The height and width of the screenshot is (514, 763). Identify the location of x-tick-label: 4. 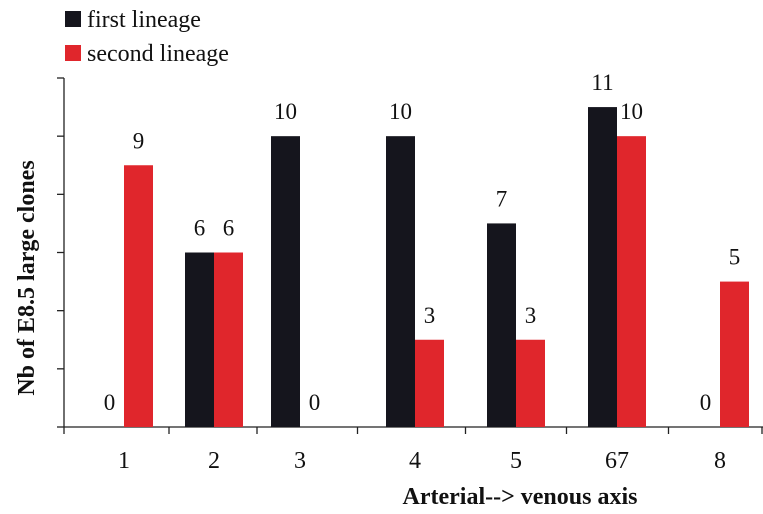
(415, 461).